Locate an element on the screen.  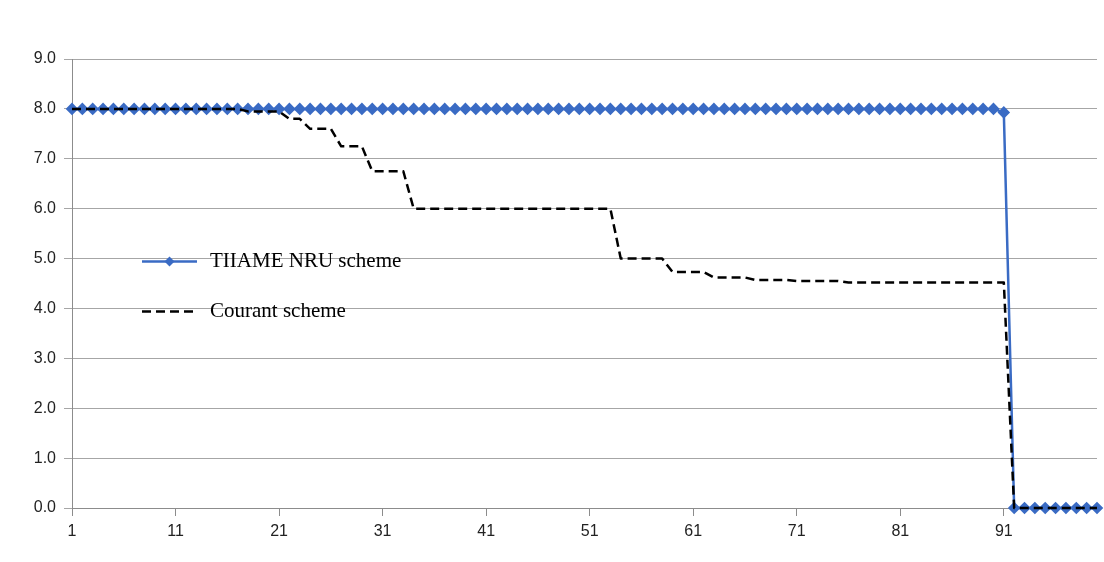
y-tick-label: 6.0 is located at coordinates (45, 208).